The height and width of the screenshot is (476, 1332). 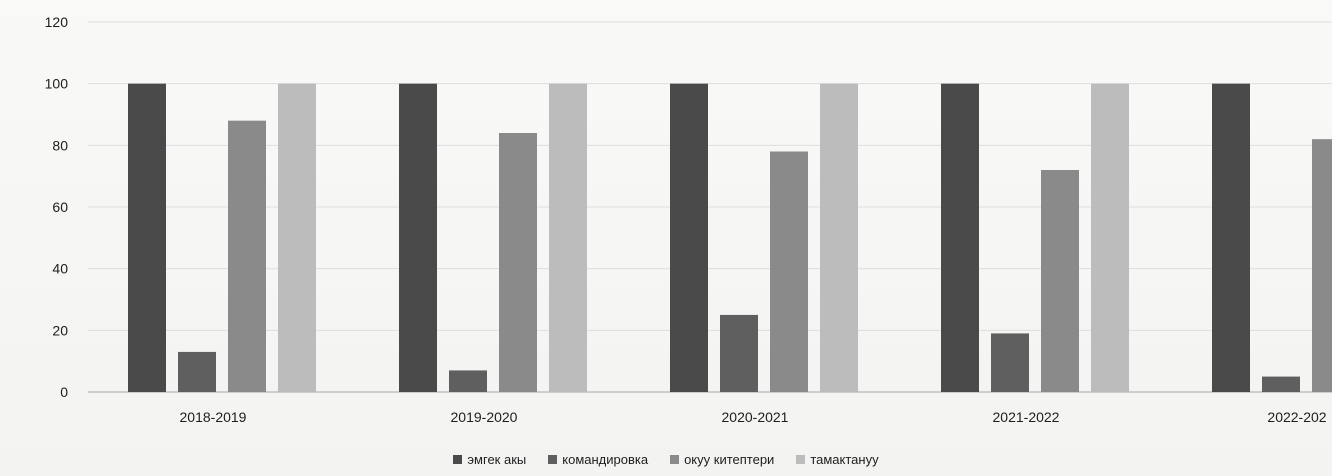 What do you see at coordinates (801, 459) in the screenshot?
I see `legend-swatch-meals` at bounding box center [801, 459].